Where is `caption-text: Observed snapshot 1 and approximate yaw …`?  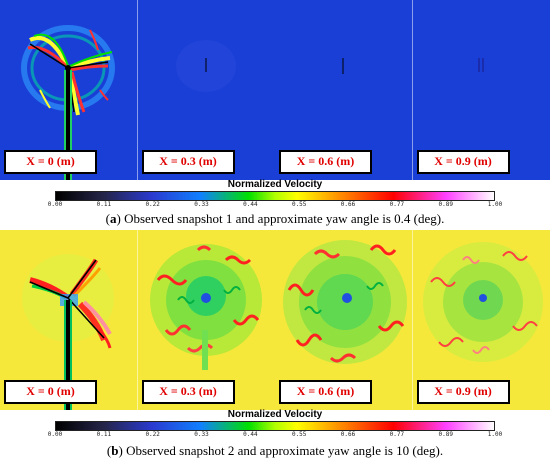 caption-text: Observed snapshot 1 and approximate yaw … is located at coordinates (282, 218).